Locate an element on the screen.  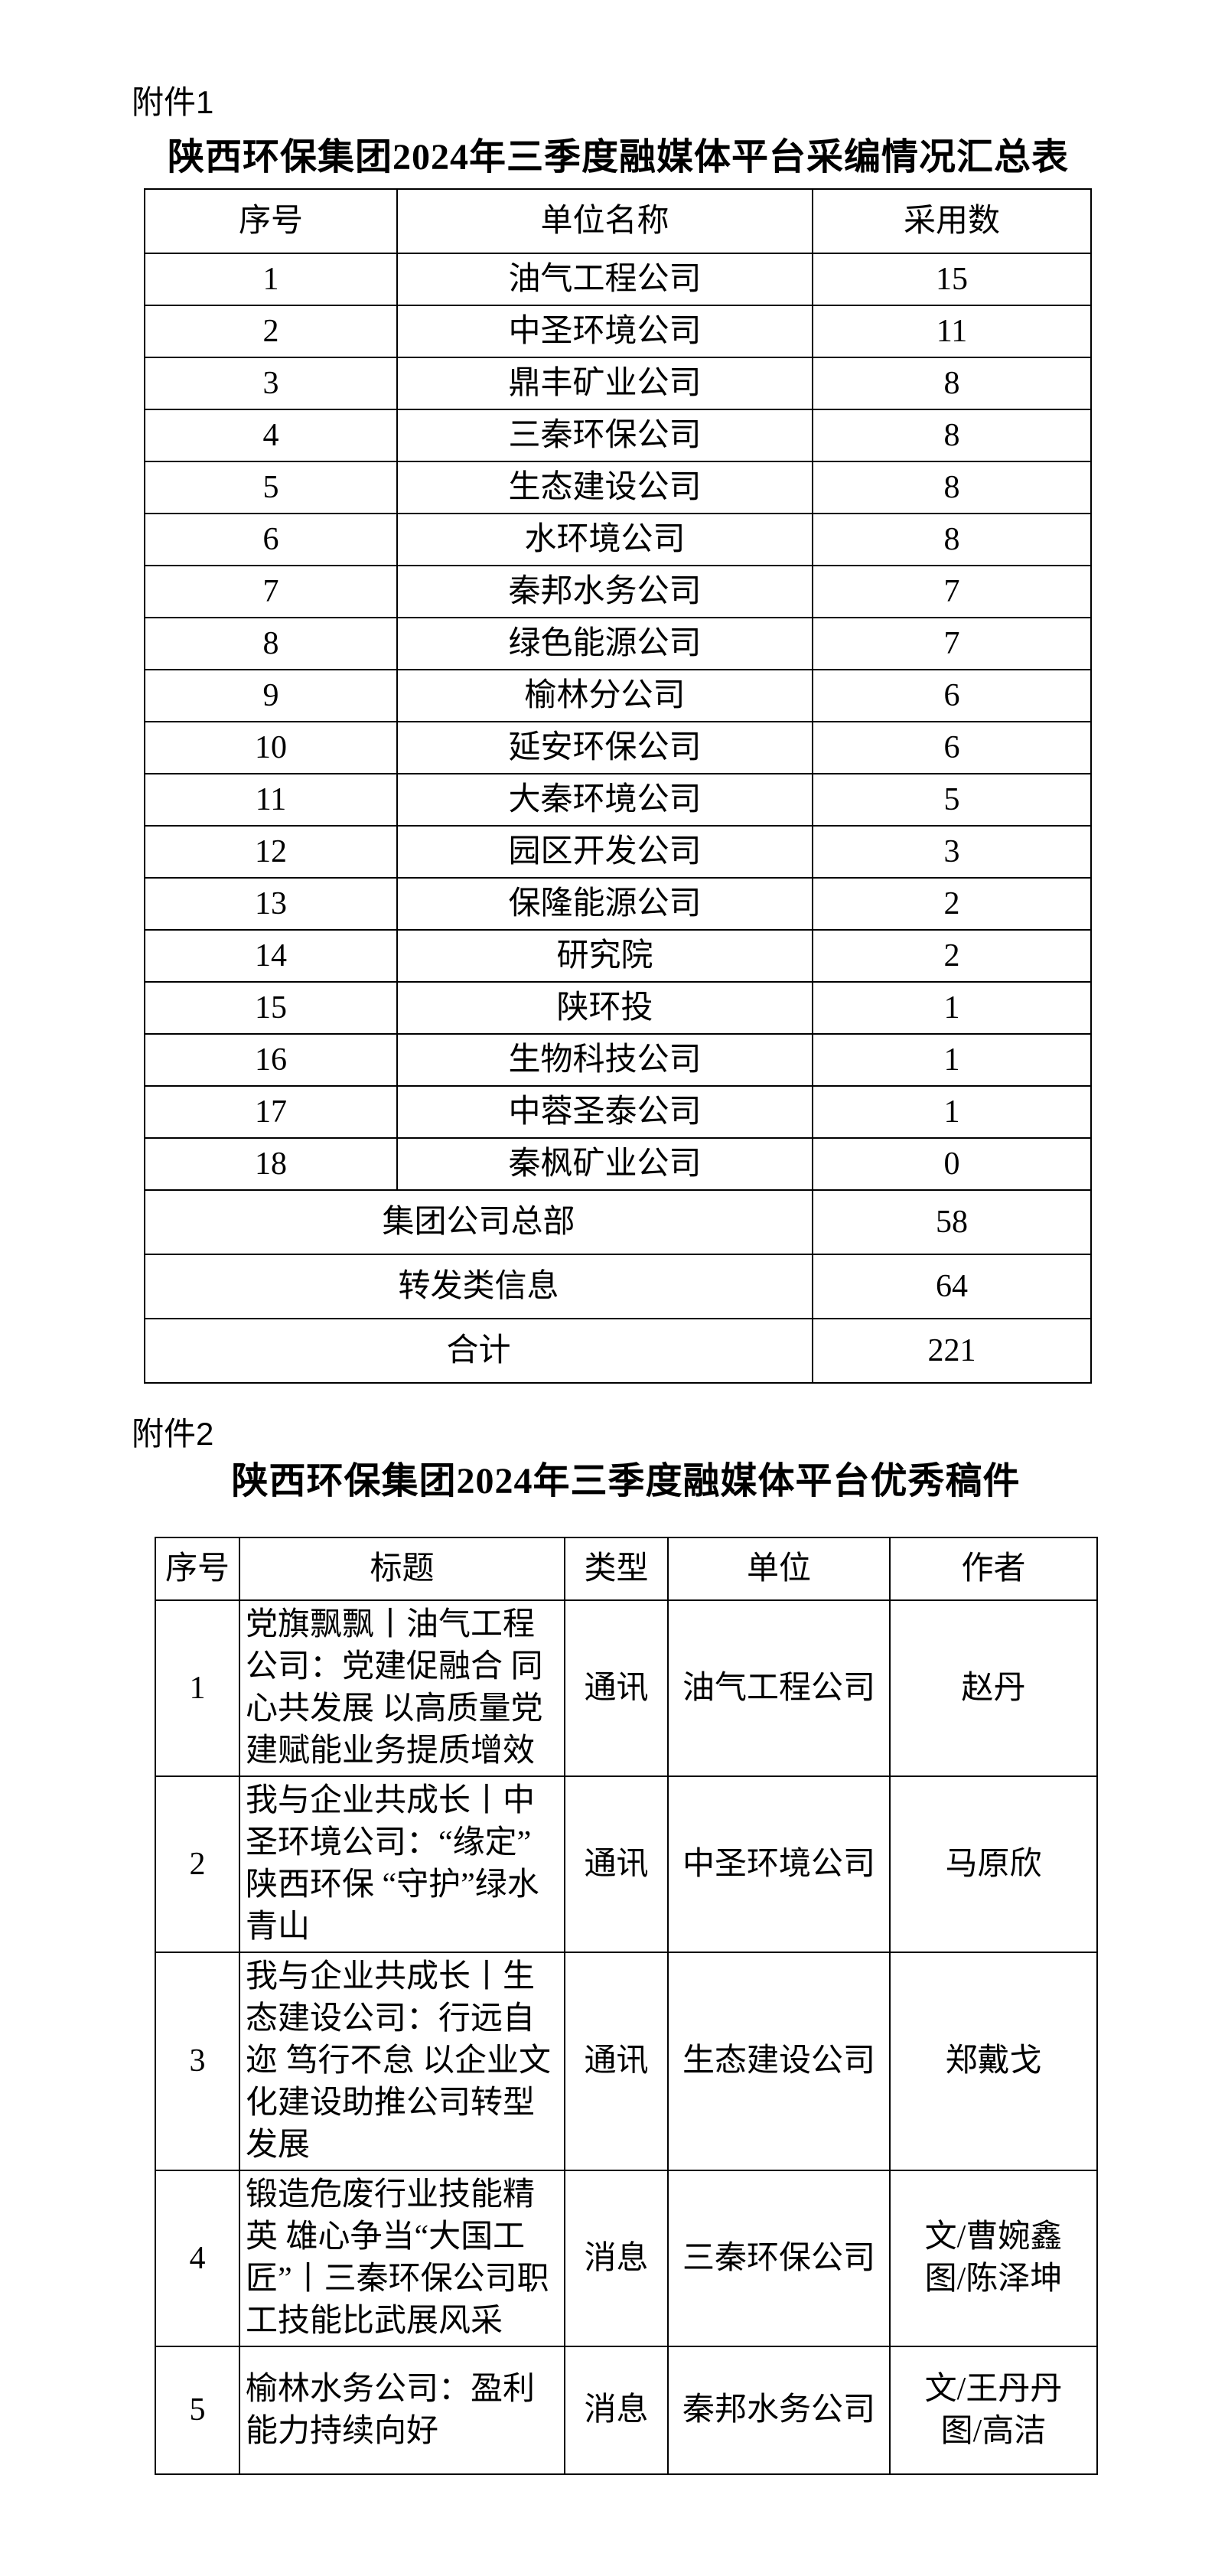
summary-header-seq: 序号 is located at coordinates (271, 221).